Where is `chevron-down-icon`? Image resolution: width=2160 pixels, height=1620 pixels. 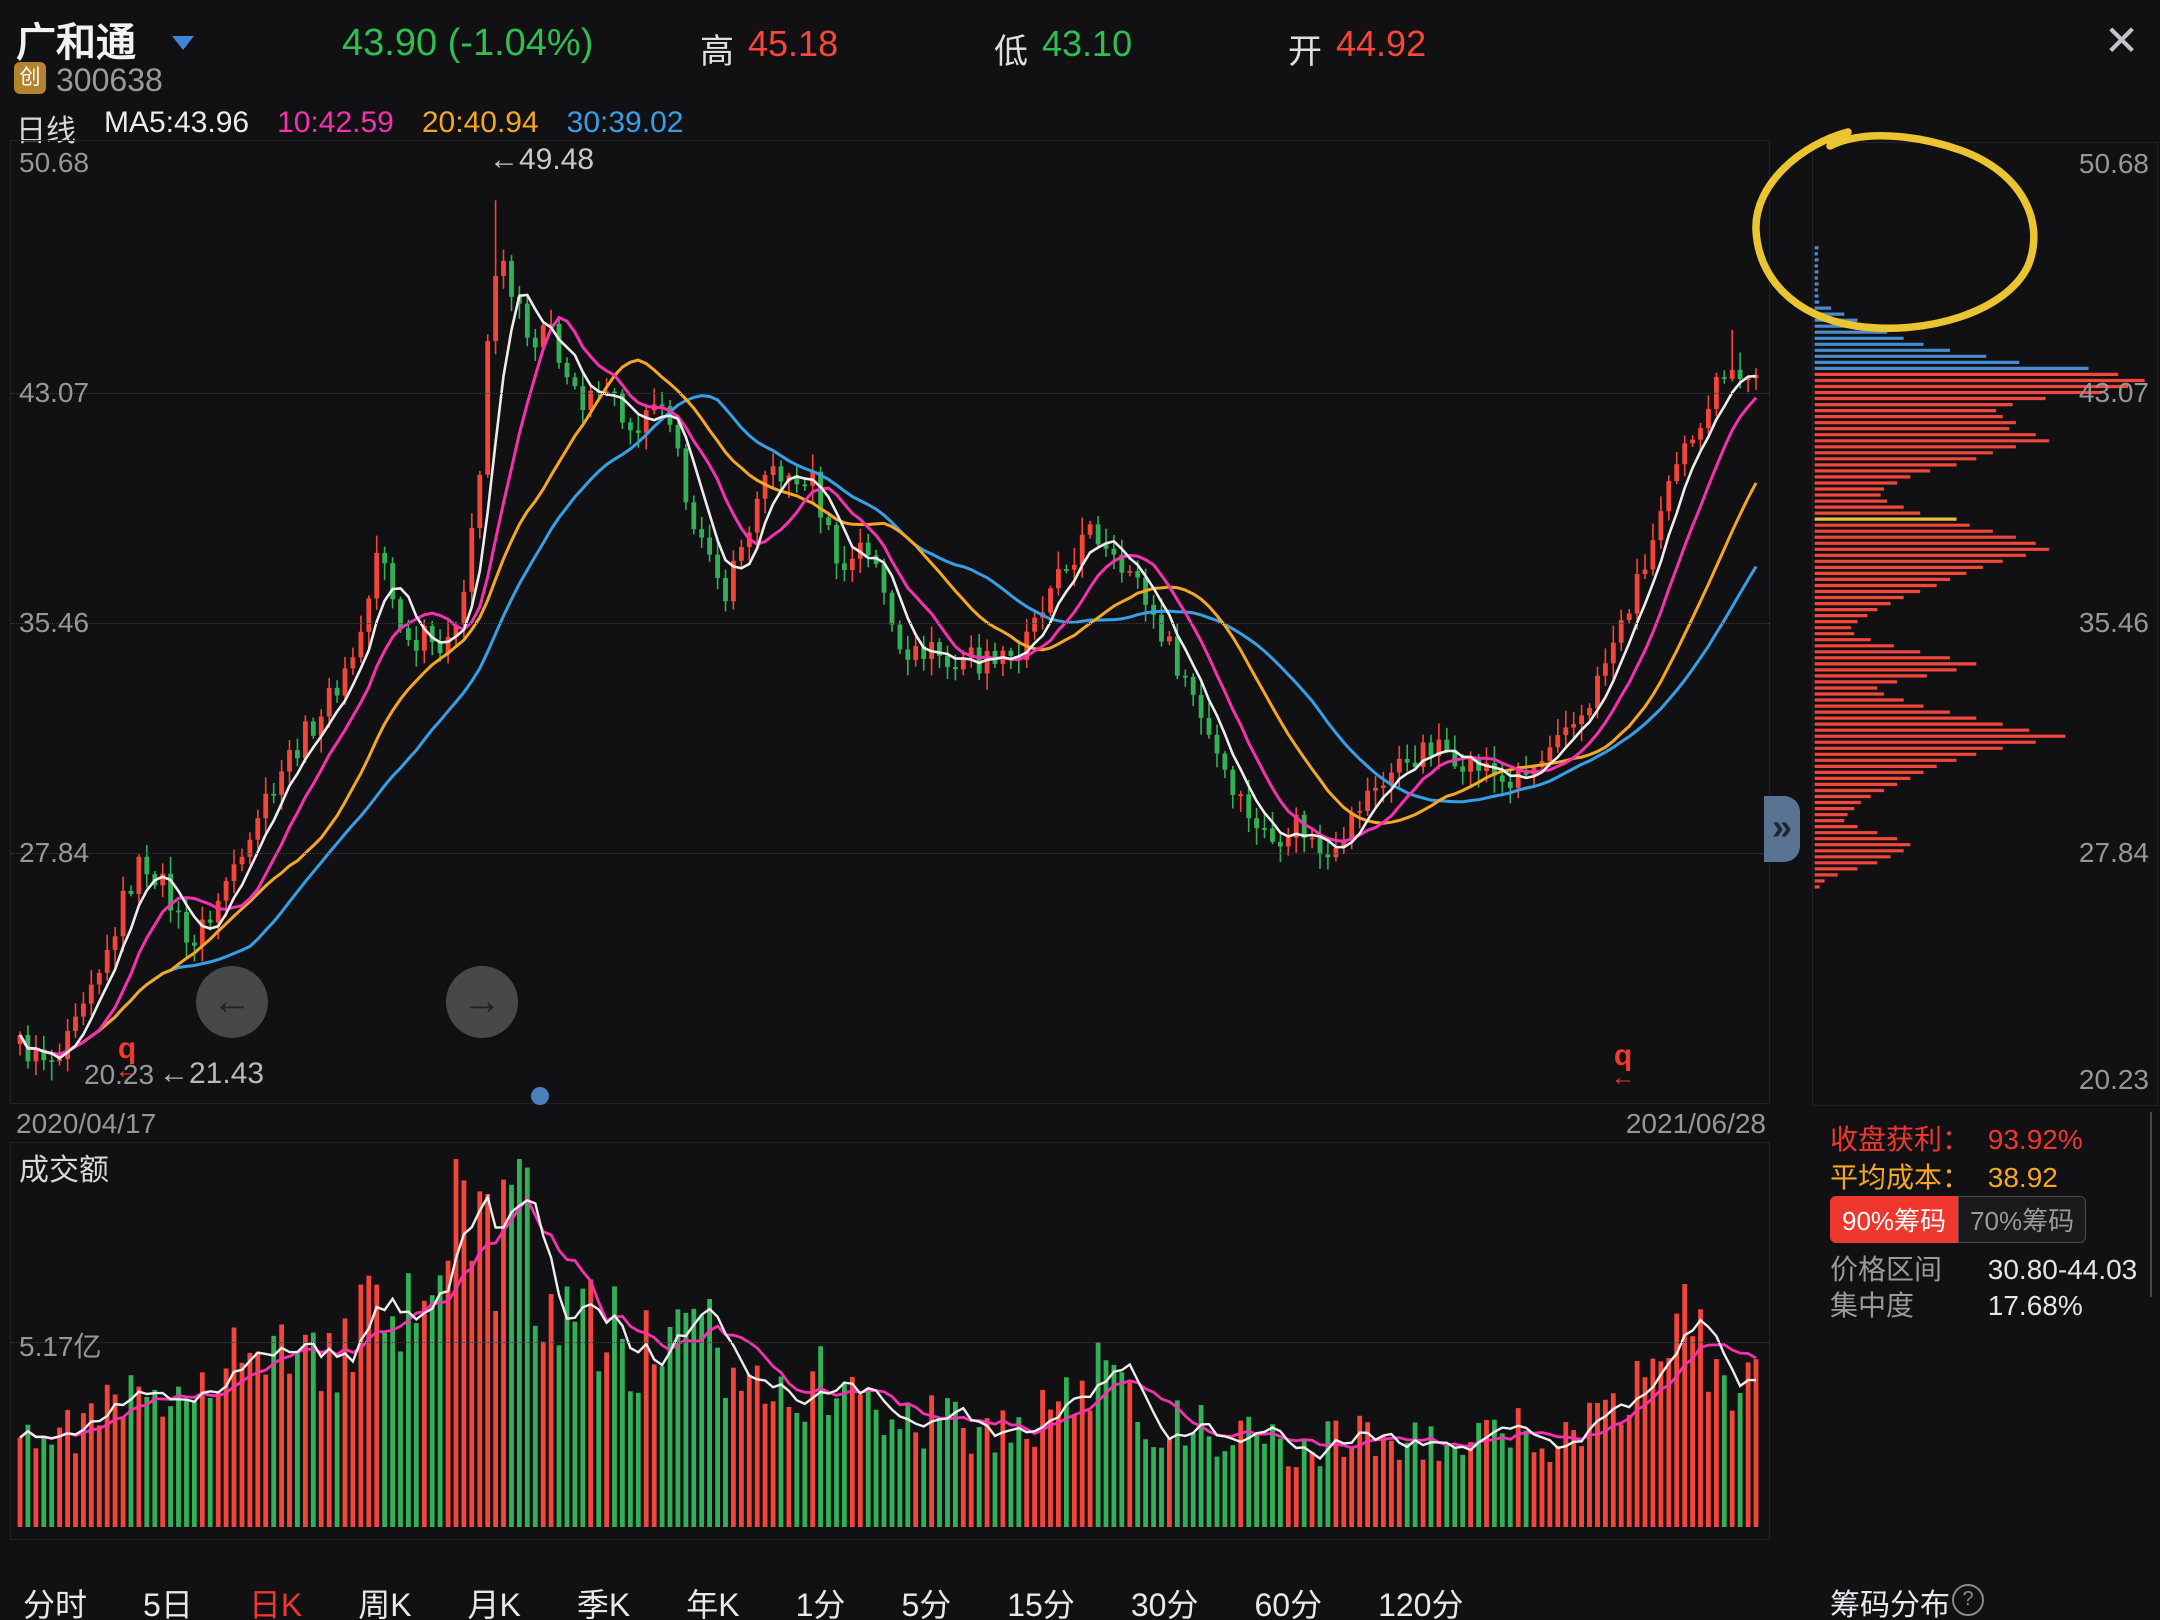 chevron-down-icon is located at coordinates (183, 43).